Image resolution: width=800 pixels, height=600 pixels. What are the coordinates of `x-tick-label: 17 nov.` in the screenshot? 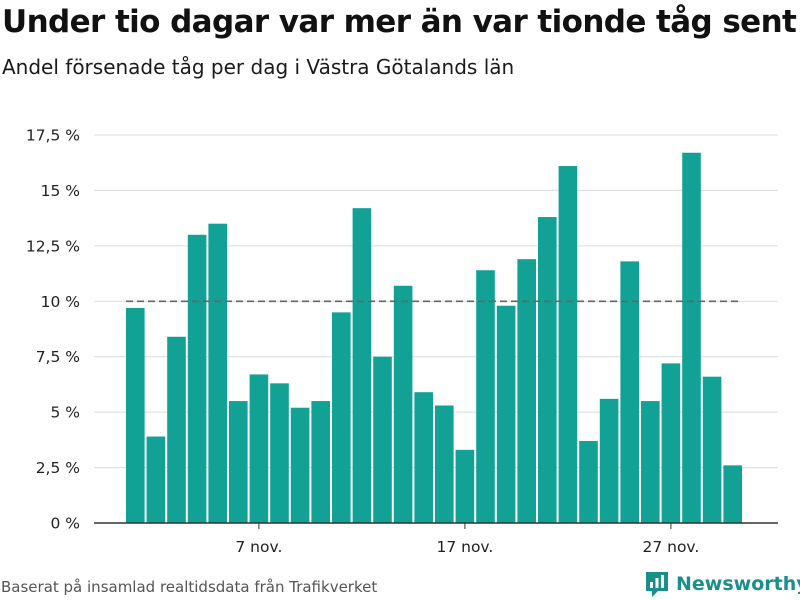 It's located at (464, 547).